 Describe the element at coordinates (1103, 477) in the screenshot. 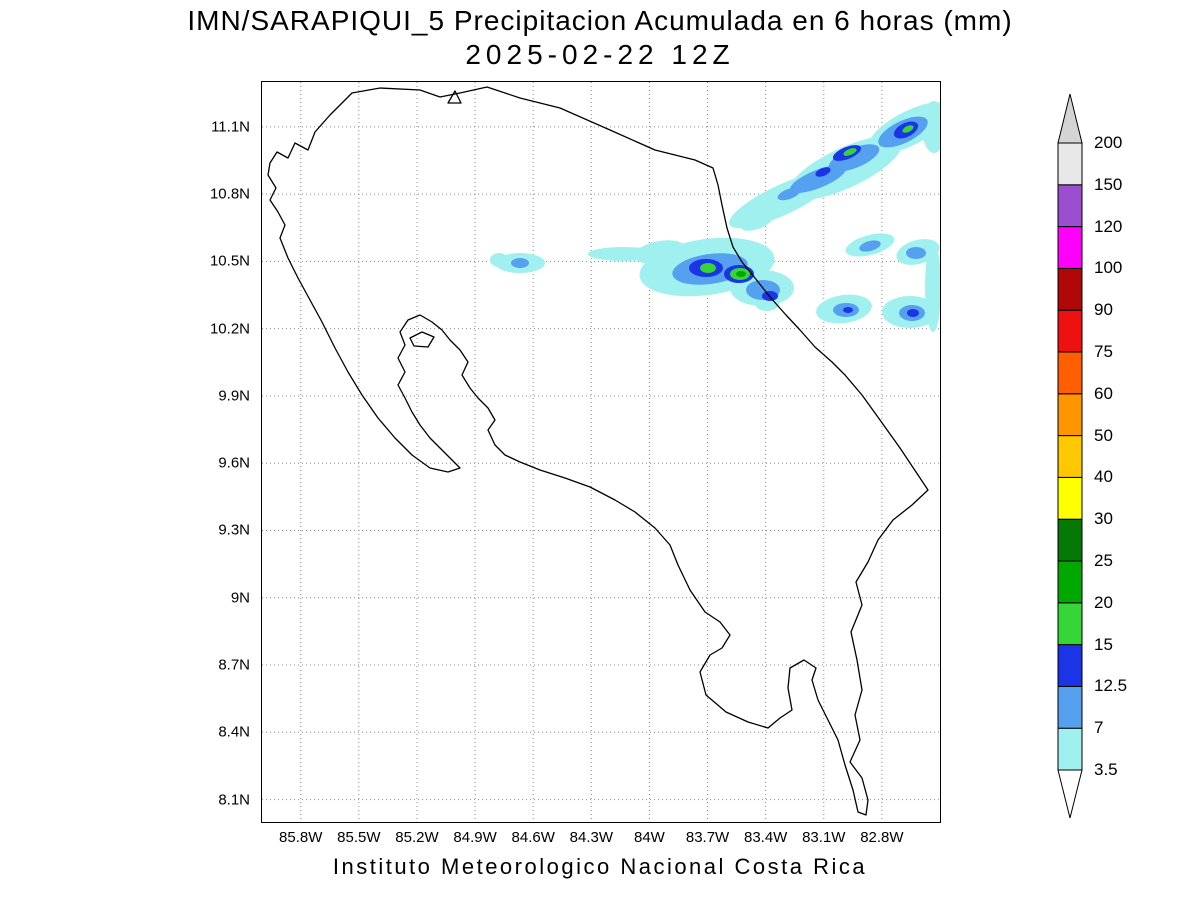

I see `colorbar-level-label: 40` at that location.